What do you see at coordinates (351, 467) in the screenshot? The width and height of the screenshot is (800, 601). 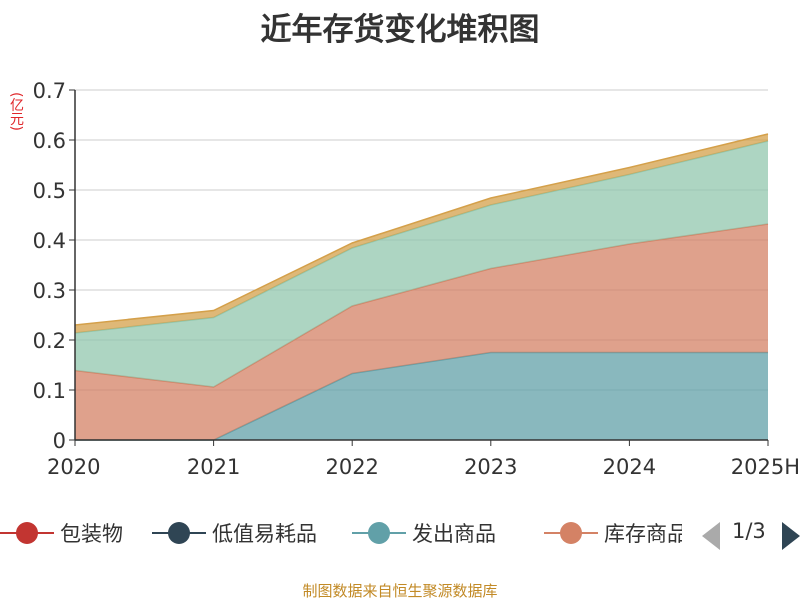 I see `x-tick-label: 2022` at bounding box center [351, 467].